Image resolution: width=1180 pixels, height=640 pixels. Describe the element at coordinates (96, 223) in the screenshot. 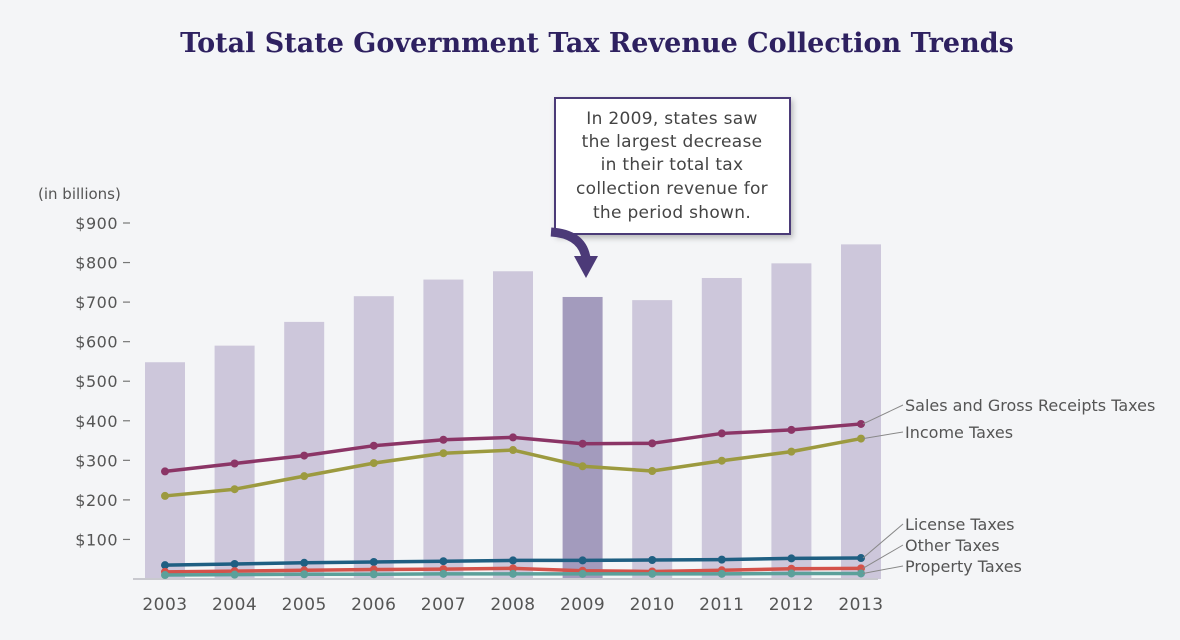

I see `y-tick-label: $900` at that location.